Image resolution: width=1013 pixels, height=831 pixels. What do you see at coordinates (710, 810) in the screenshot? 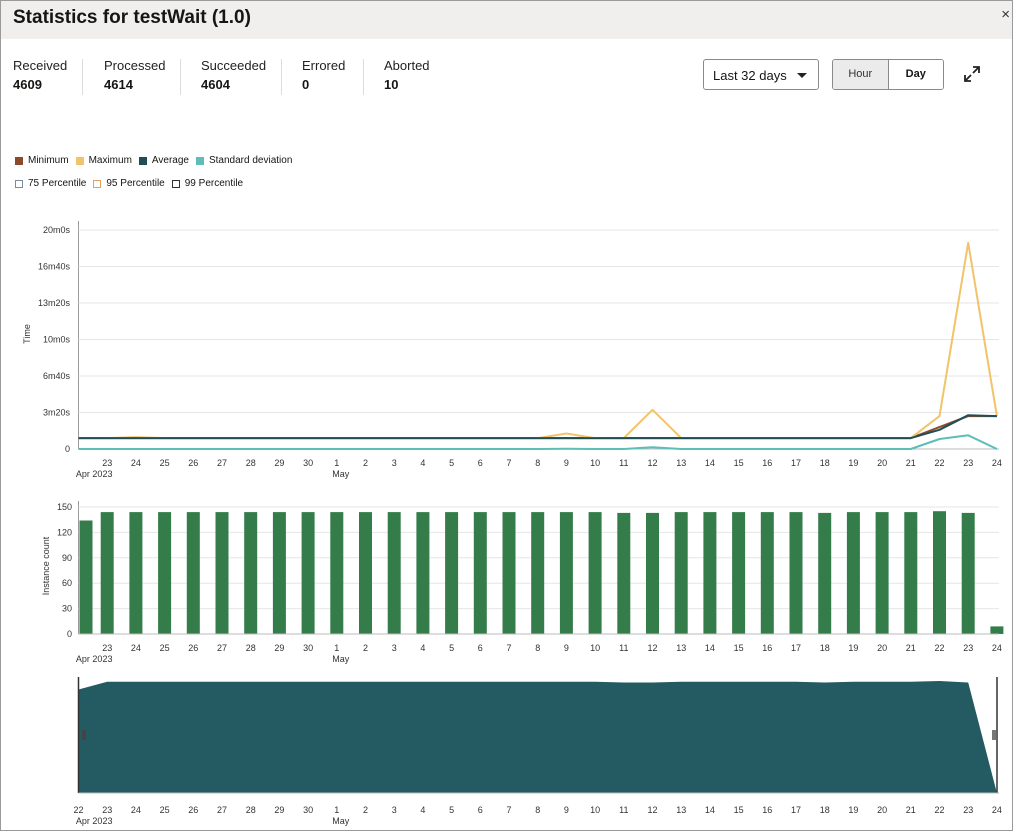
I see `overview-x-tick-label: 14` at bounding box center [710, 810].